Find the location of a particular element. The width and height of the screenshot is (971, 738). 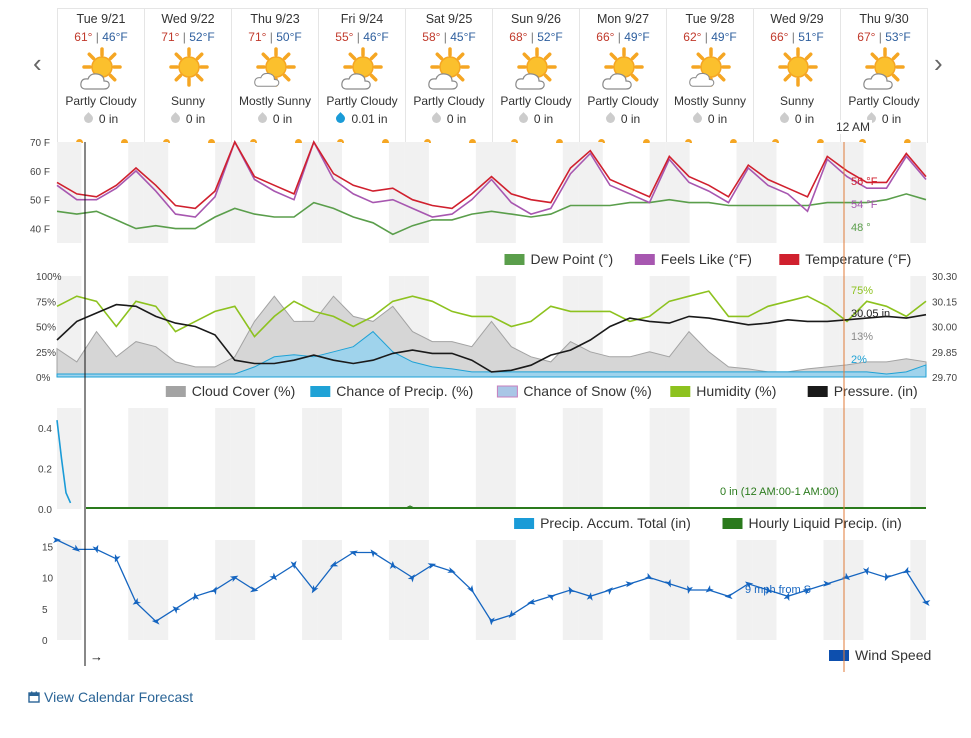

pressure-line is located at coordinates (491, 338).